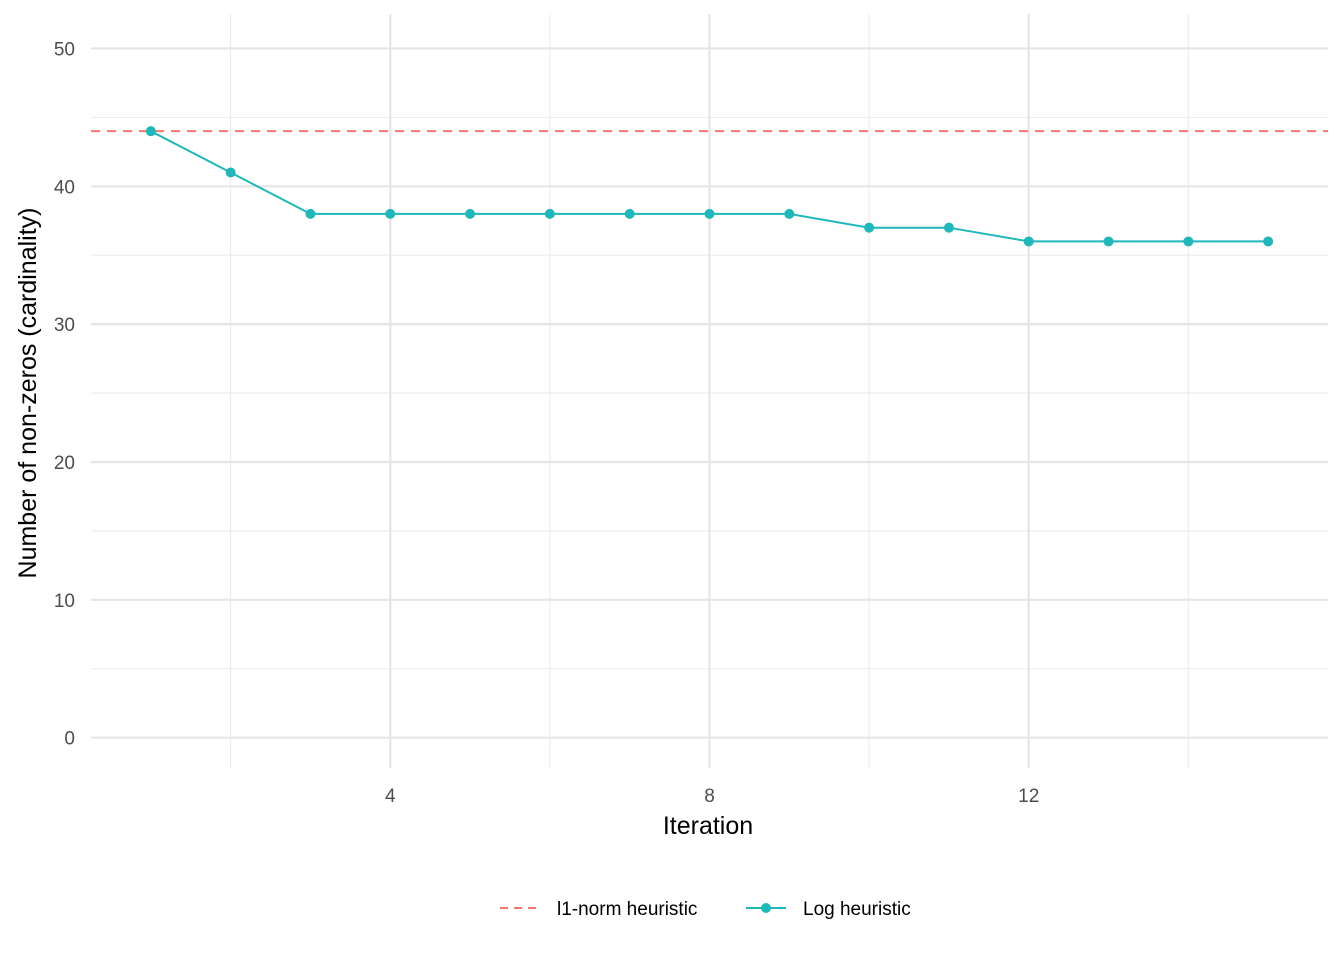 The height and width of the screenshot is (960, 1344). I want to click on legend-item-l1-norm: l1-norm heuristic, so click(598, 909).